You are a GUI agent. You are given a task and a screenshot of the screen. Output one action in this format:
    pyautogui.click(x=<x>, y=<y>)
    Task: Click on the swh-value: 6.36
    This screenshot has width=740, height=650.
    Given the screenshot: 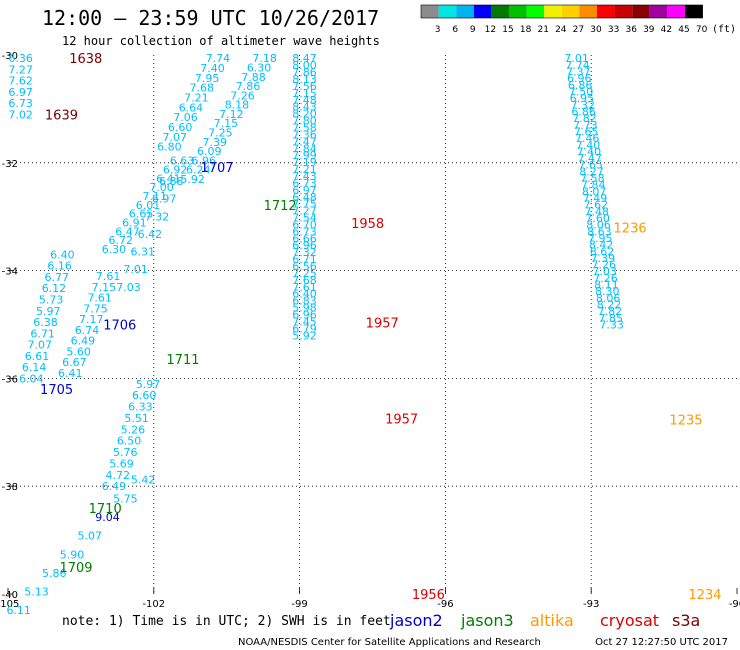 What is the action you would take?
    pyautogui.click(x=20, y=58)
    